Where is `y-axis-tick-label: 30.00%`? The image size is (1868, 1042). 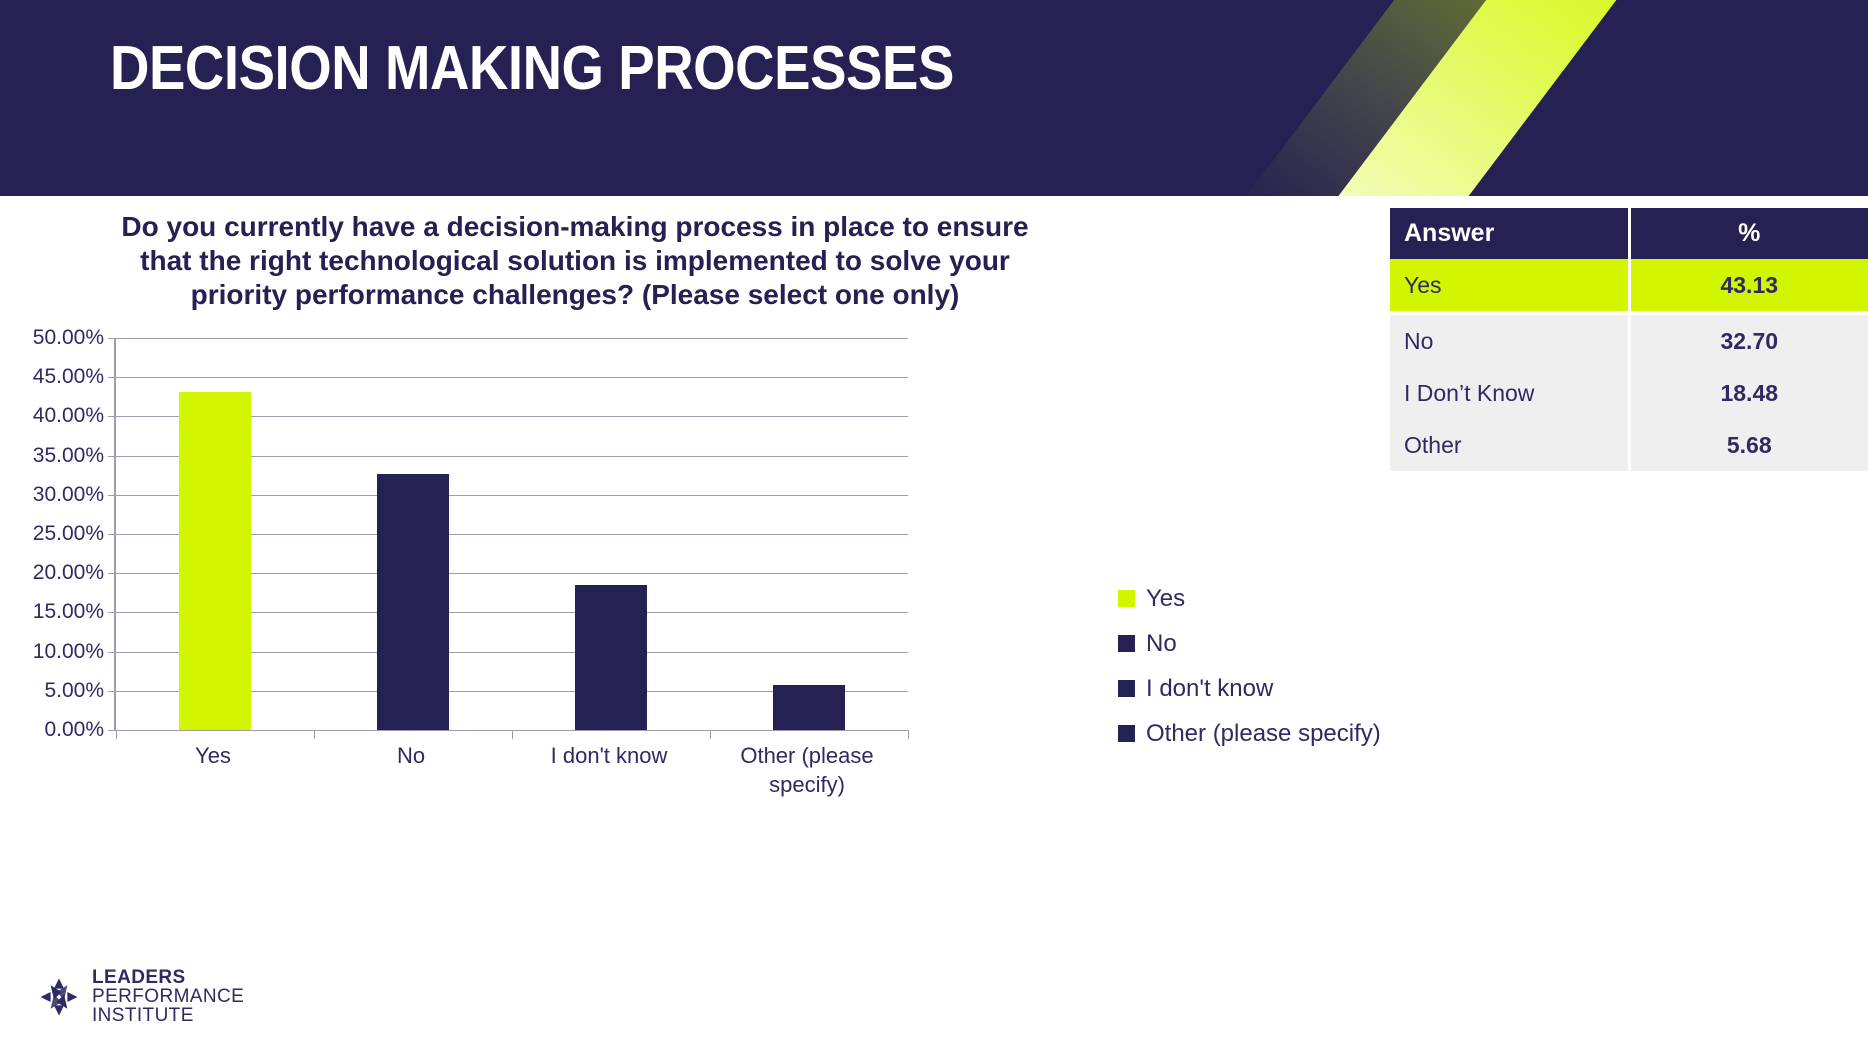
y-axis-tick-label: 30.00% is located at coordinates (68, 494).